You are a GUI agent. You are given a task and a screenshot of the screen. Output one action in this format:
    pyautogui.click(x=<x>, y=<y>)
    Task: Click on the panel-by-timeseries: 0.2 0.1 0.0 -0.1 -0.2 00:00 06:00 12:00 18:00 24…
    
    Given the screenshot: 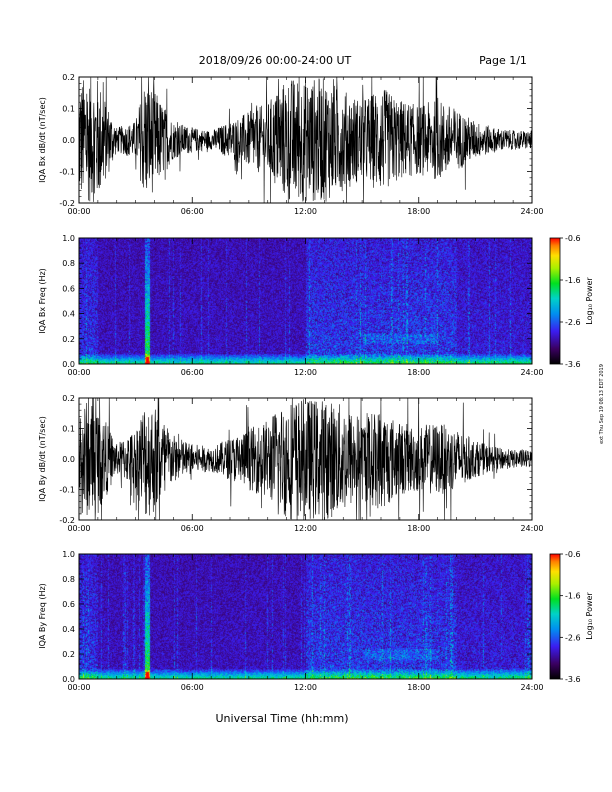 What is the action you would take?
    pyautogui.click(x=291, y=463)
    